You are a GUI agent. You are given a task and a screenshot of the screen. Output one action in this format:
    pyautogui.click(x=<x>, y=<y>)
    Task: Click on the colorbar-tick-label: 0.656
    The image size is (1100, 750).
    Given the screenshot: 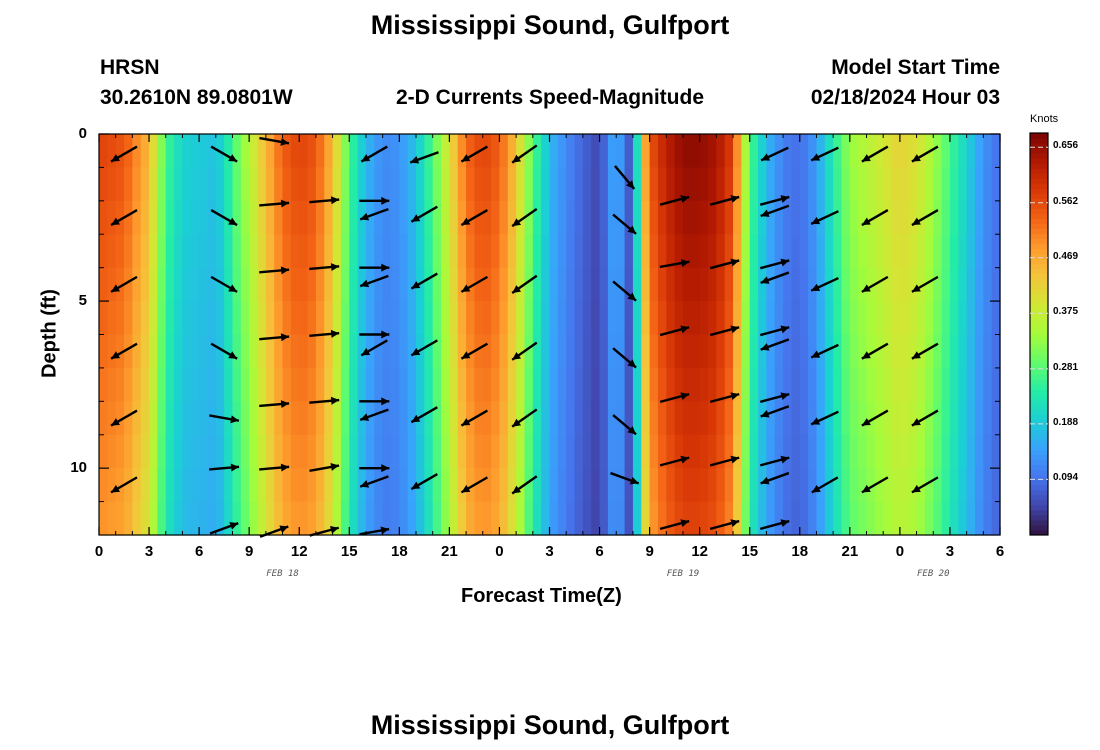 What is the action you would take?
    pyautogui.click(x=1066, y=146)
    